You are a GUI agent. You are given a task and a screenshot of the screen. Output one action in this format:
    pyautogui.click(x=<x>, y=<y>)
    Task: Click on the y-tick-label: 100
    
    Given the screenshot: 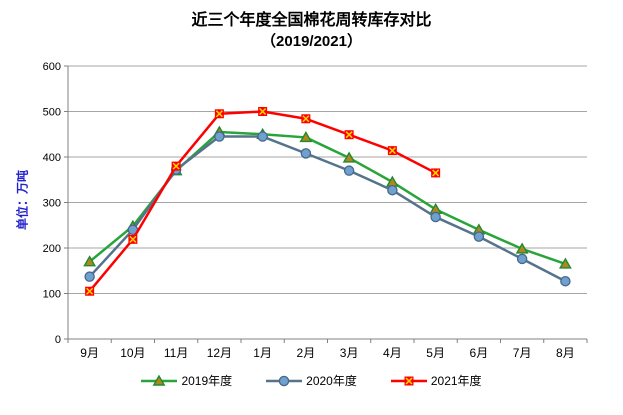 What is the action you would take?
    pyautogui.click(x=52, y=295)
    